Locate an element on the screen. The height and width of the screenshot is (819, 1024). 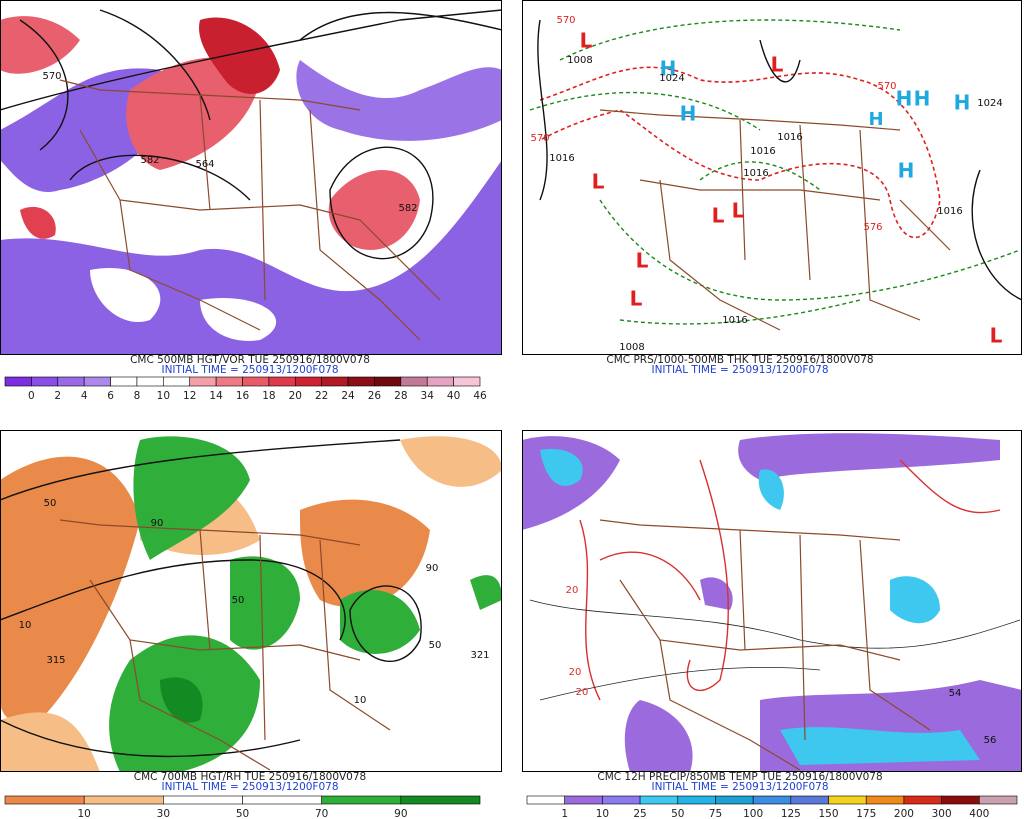
colorbar-label: 300 is located at coordinates (942, 813).